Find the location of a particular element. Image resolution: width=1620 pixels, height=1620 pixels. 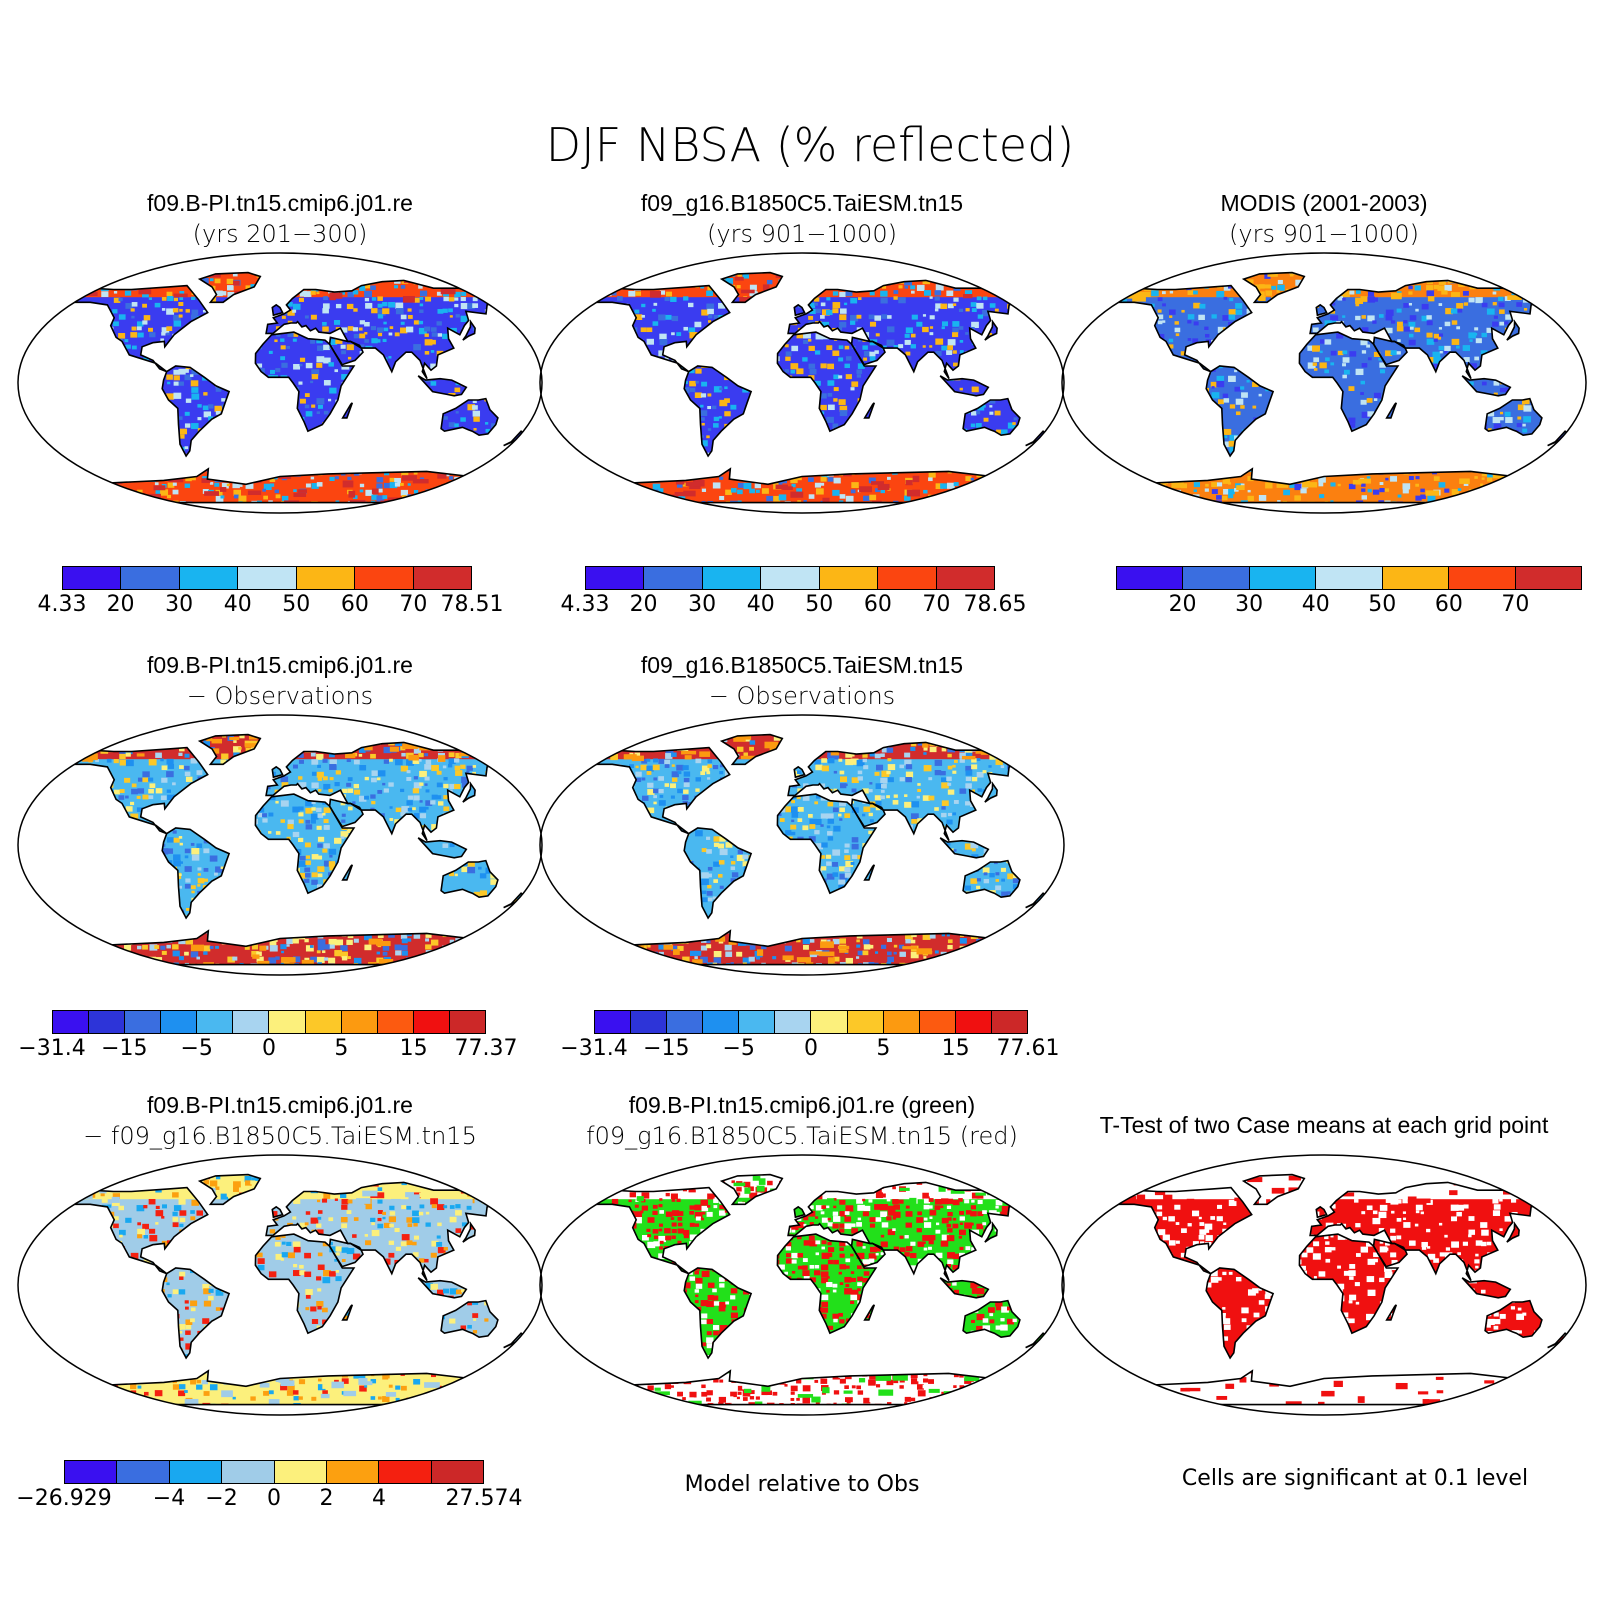

colorbar-tick-label: −31.4 is located at coordinates (52, 1048).